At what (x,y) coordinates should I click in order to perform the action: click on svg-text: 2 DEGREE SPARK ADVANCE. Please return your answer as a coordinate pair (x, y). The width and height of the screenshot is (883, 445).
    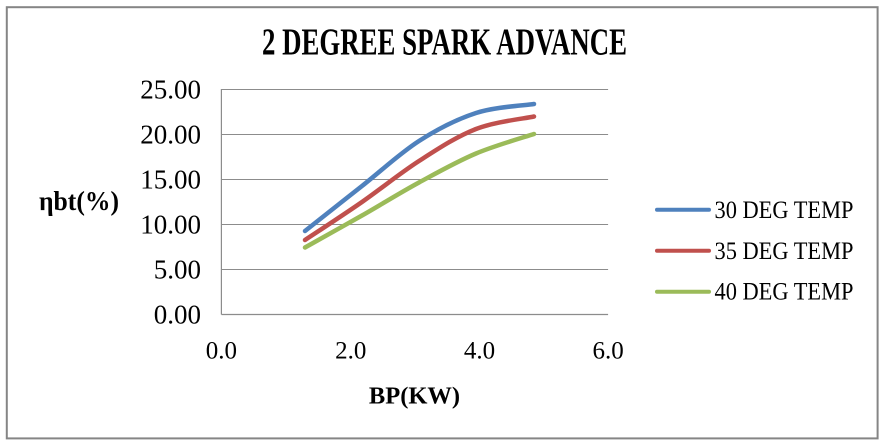
    Looking at the image, I should click on (444, 43).